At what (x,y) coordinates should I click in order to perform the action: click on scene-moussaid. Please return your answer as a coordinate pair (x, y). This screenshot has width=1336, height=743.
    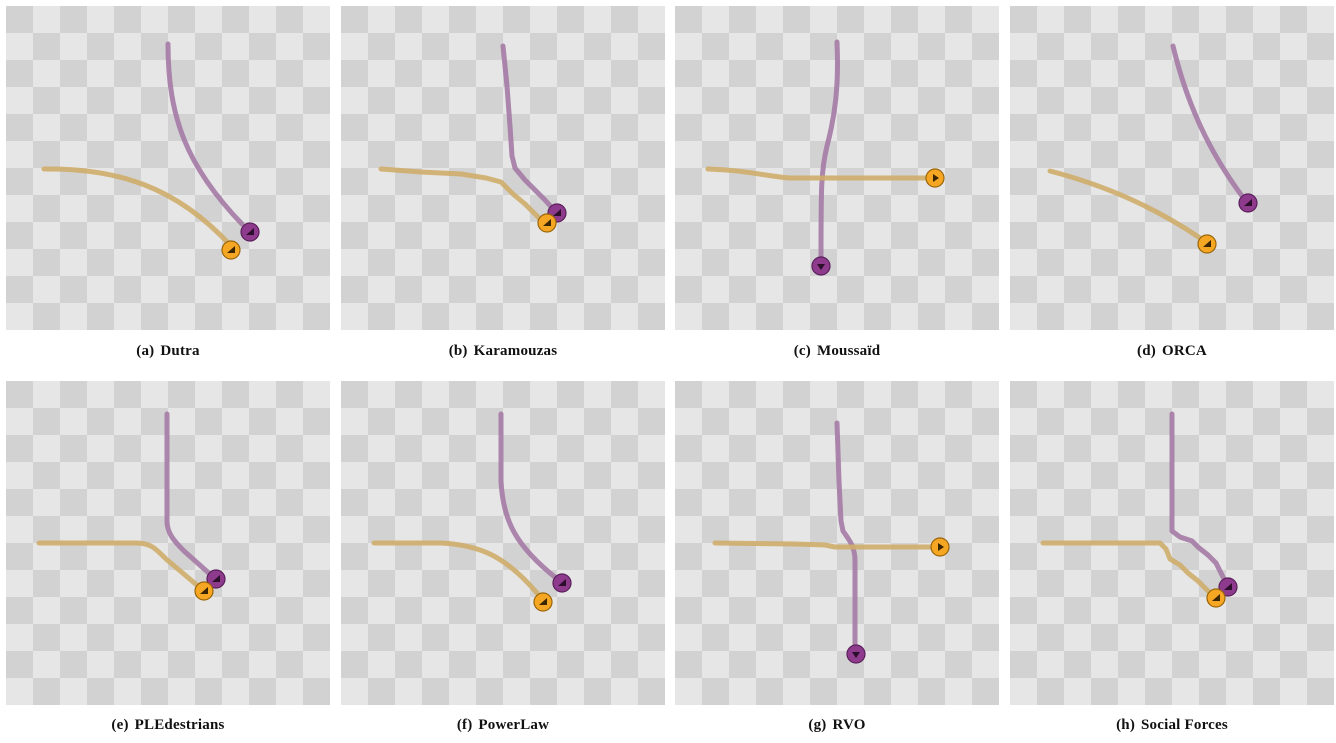
    Looking at the image, I should click on (837, 168).